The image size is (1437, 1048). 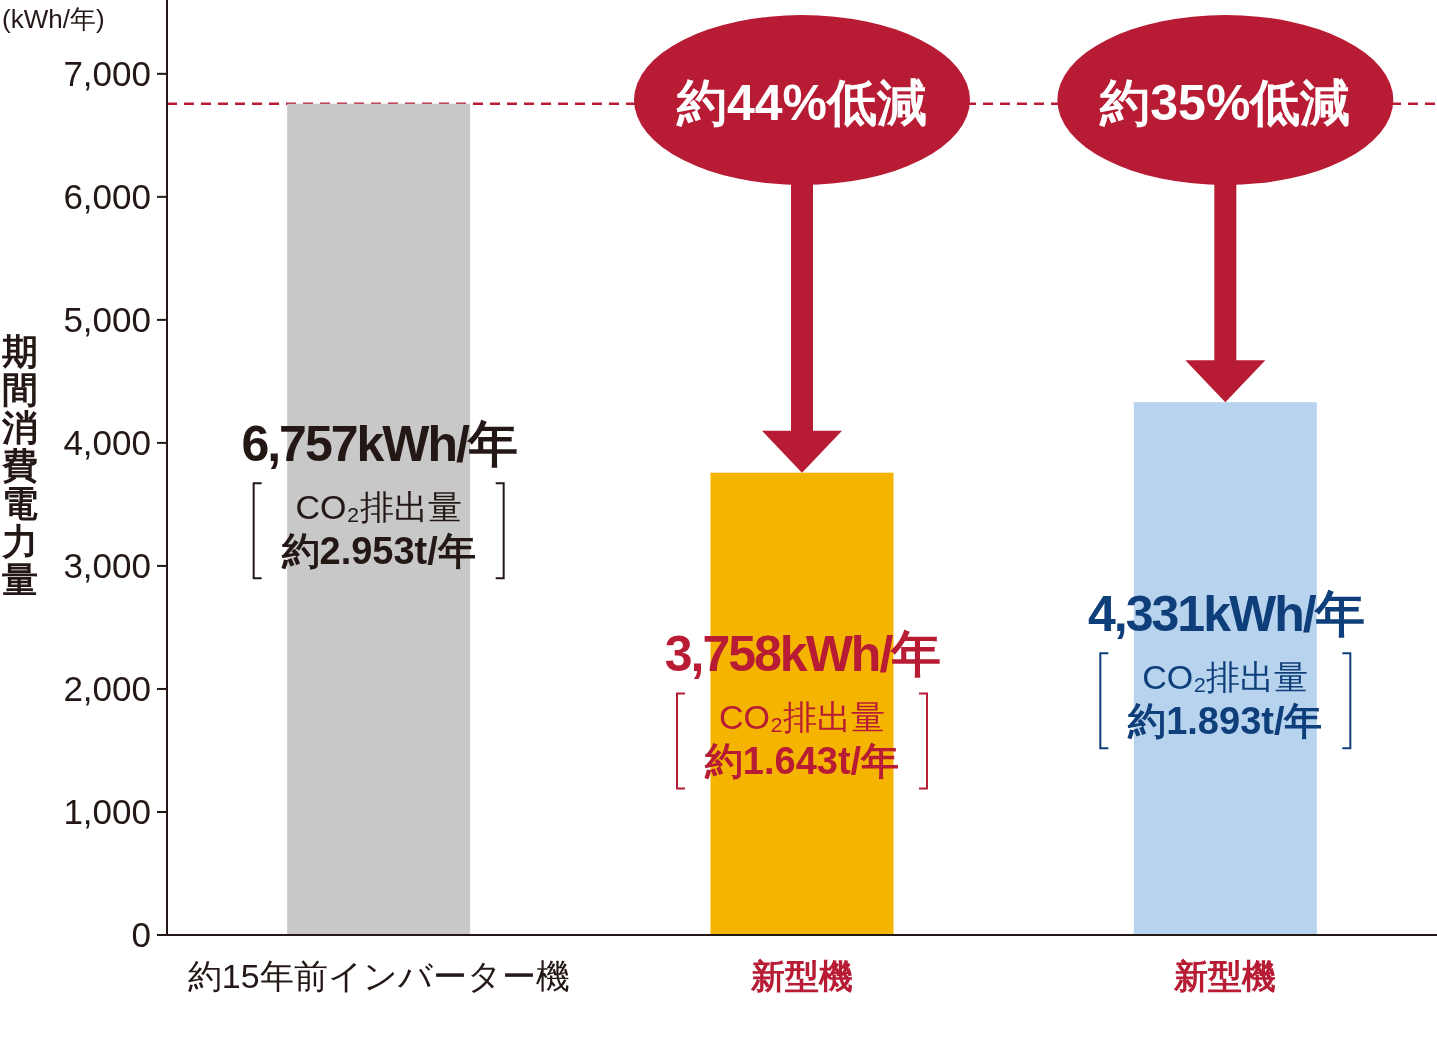 What do you see at coordinates (1225, 103) in the screenshot?
I see `annotation: 約35%低減` at bounding box center [1225, 103].